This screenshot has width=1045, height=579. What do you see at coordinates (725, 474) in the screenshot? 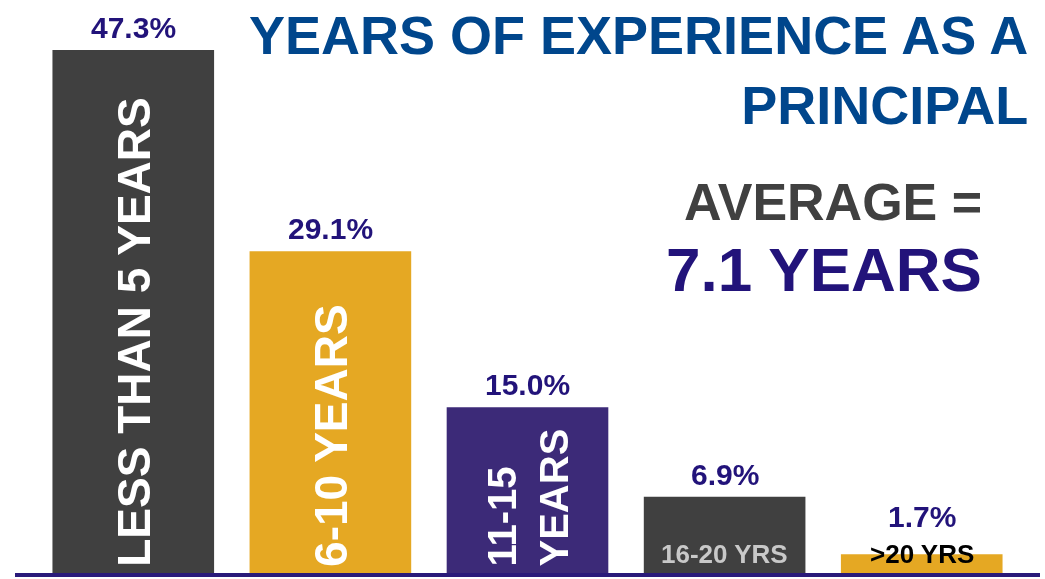
I see `data-label: 6.9%` at bounding box center [725, 474].